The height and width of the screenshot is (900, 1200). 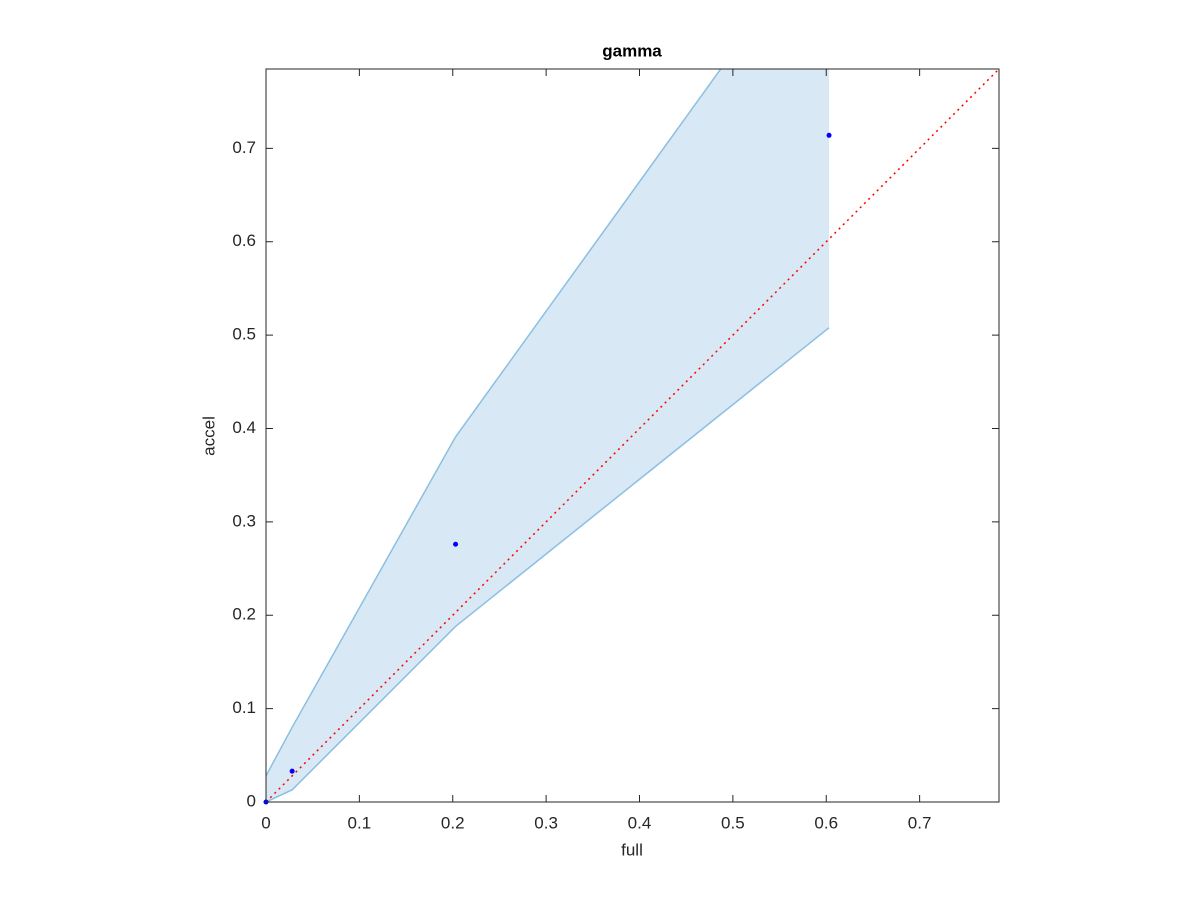 What do you see at coordinates (244, 707) in the screenshot?
I see `y-tick-label: 0.1` at bounding box center [244, 707].